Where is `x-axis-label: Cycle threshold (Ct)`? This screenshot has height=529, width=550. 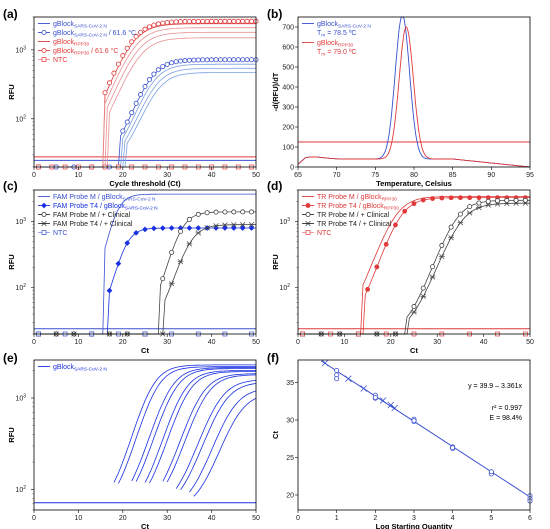 x-axis-label: Cycle threshold (Ct) is located at coordinates (145, 183).